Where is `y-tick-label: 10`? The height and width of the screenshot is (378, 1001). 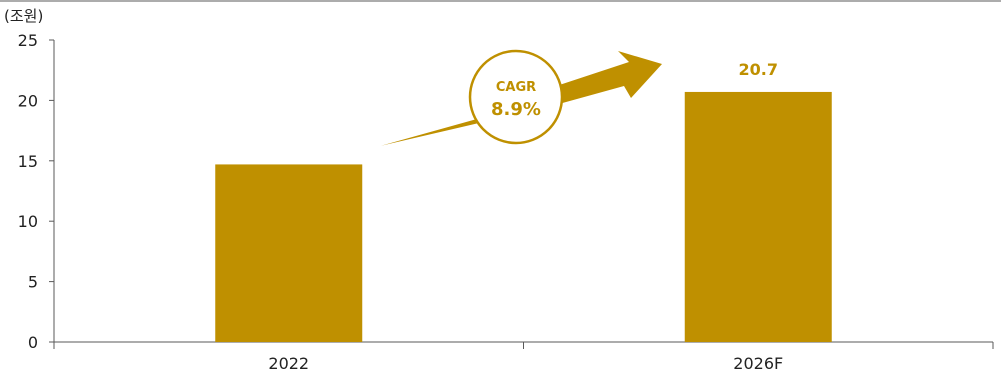 y-tick-label: 10 is located at coordinates (28, 221).